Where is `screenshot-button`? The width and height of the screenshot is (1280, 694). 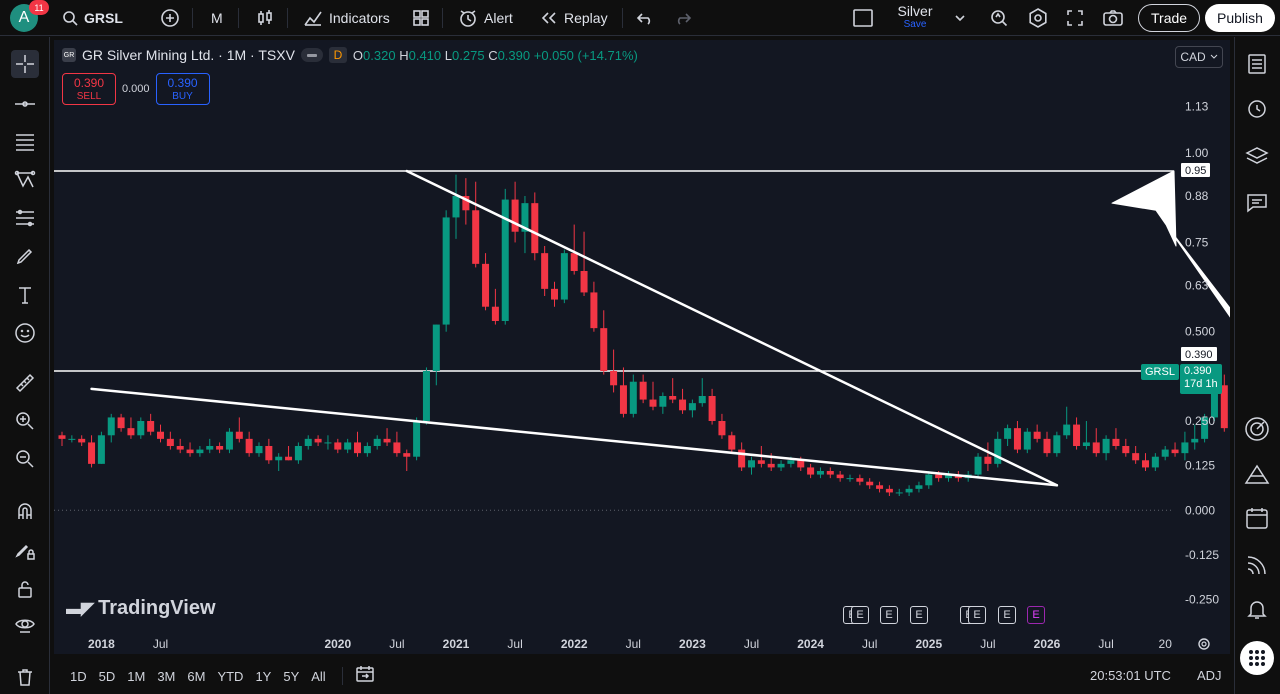
screenshot-button is located at coordinates (1113, 18).